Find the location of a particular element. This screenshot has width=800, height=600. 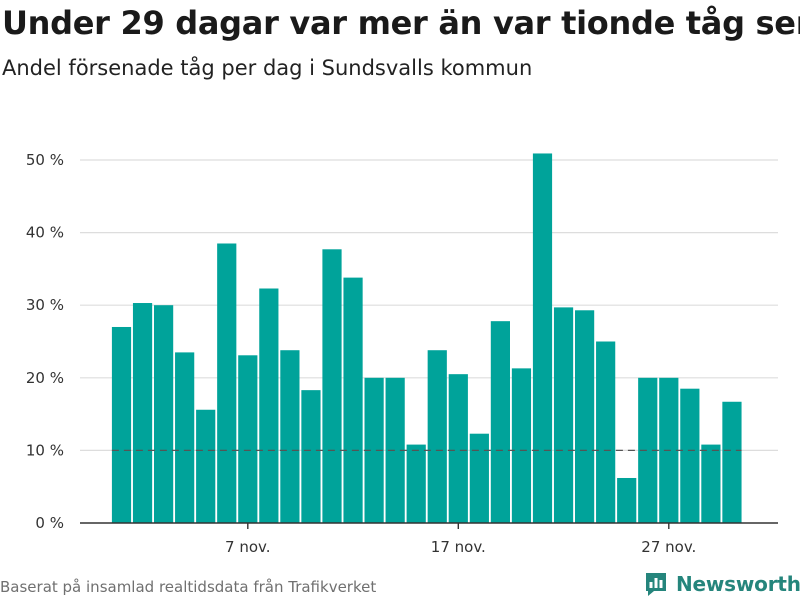

y-tick-label: 40 % is located at coordinates (45, 233).